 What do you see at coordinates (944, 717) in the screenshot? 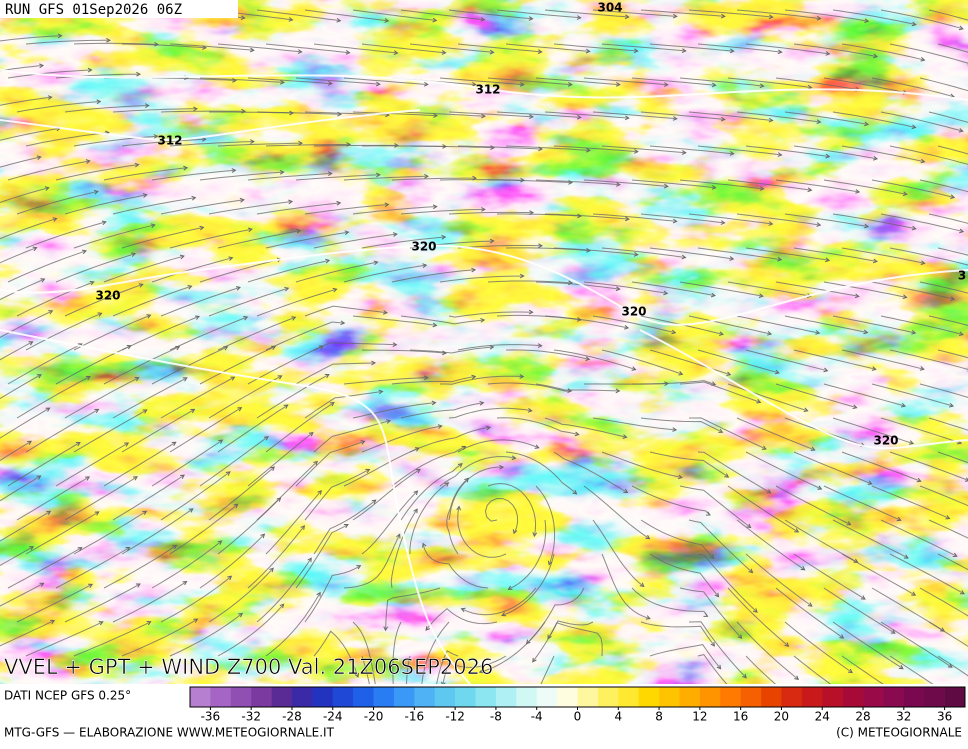
I see `colorbar-tick-label: 36` at bounding box center [944, 717].